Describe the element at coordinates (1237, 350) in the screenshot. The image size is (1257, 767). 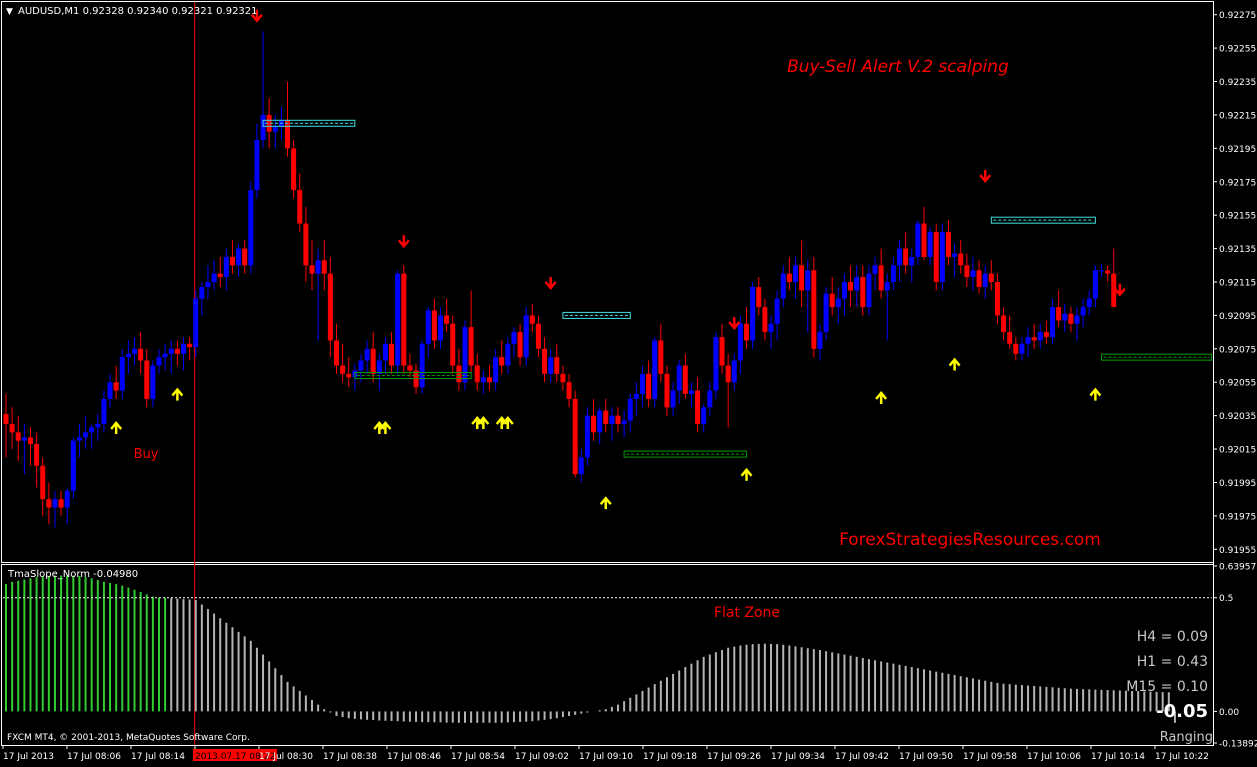
I see `price-tick-label: 0.92075` at that location.